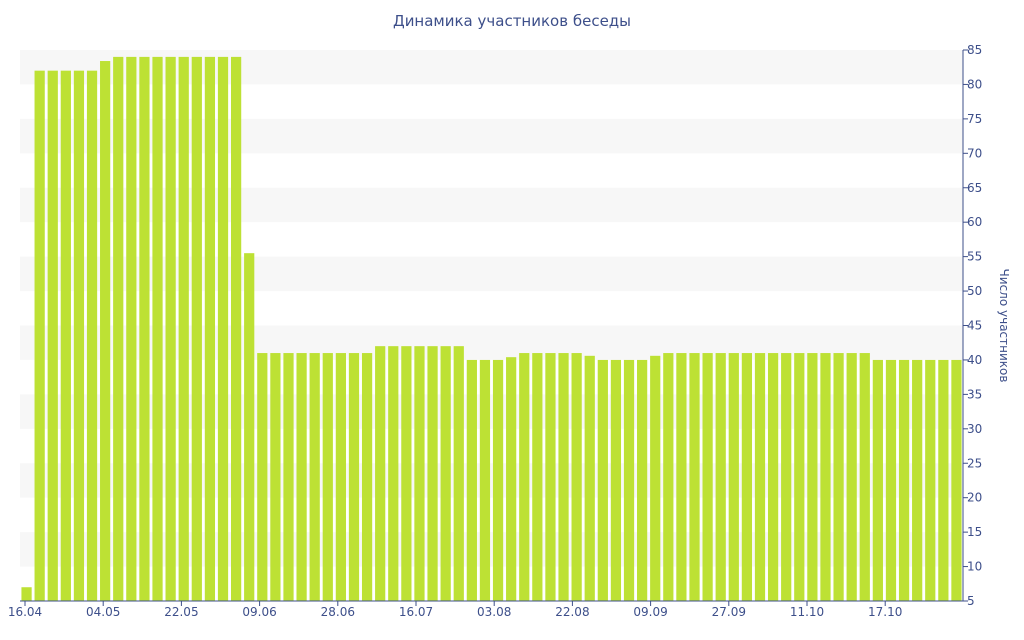 The image size is (1024, 640). I want to click on x-tick-label: 22.05, so click(181, 612).